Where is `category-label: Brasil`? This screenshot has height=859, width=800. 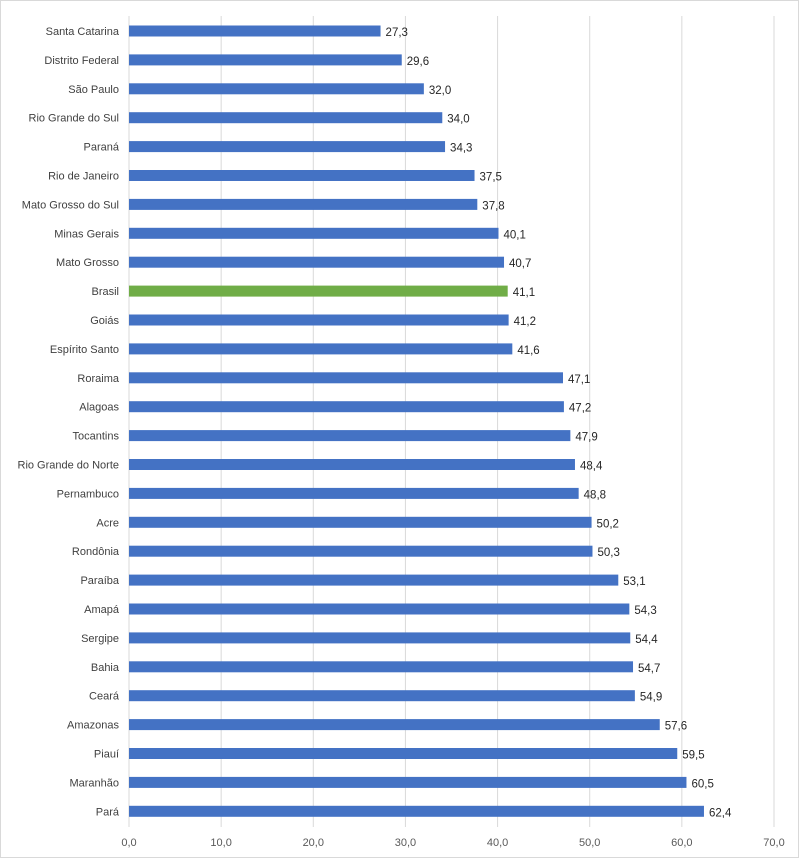 category-label: Brasil is located at coordinates (105, 292).